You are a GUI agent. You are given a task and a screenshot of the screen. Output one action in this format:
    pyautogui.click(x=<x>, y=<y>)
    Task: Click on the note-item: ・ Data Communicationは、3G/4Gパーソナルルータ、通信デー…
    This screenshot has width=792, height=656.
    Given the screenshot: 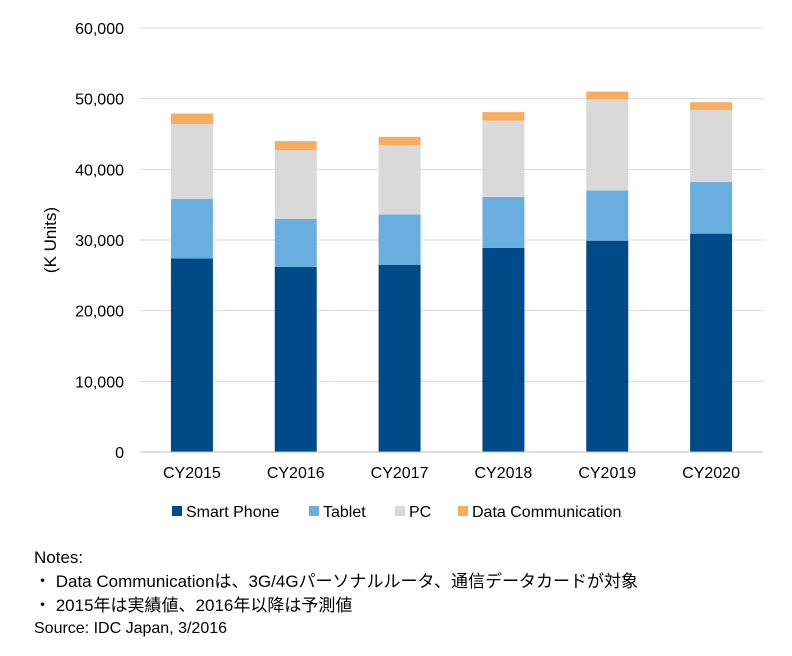 What is the action you would take?
    pyautogui.click(x=336, y=581)
    